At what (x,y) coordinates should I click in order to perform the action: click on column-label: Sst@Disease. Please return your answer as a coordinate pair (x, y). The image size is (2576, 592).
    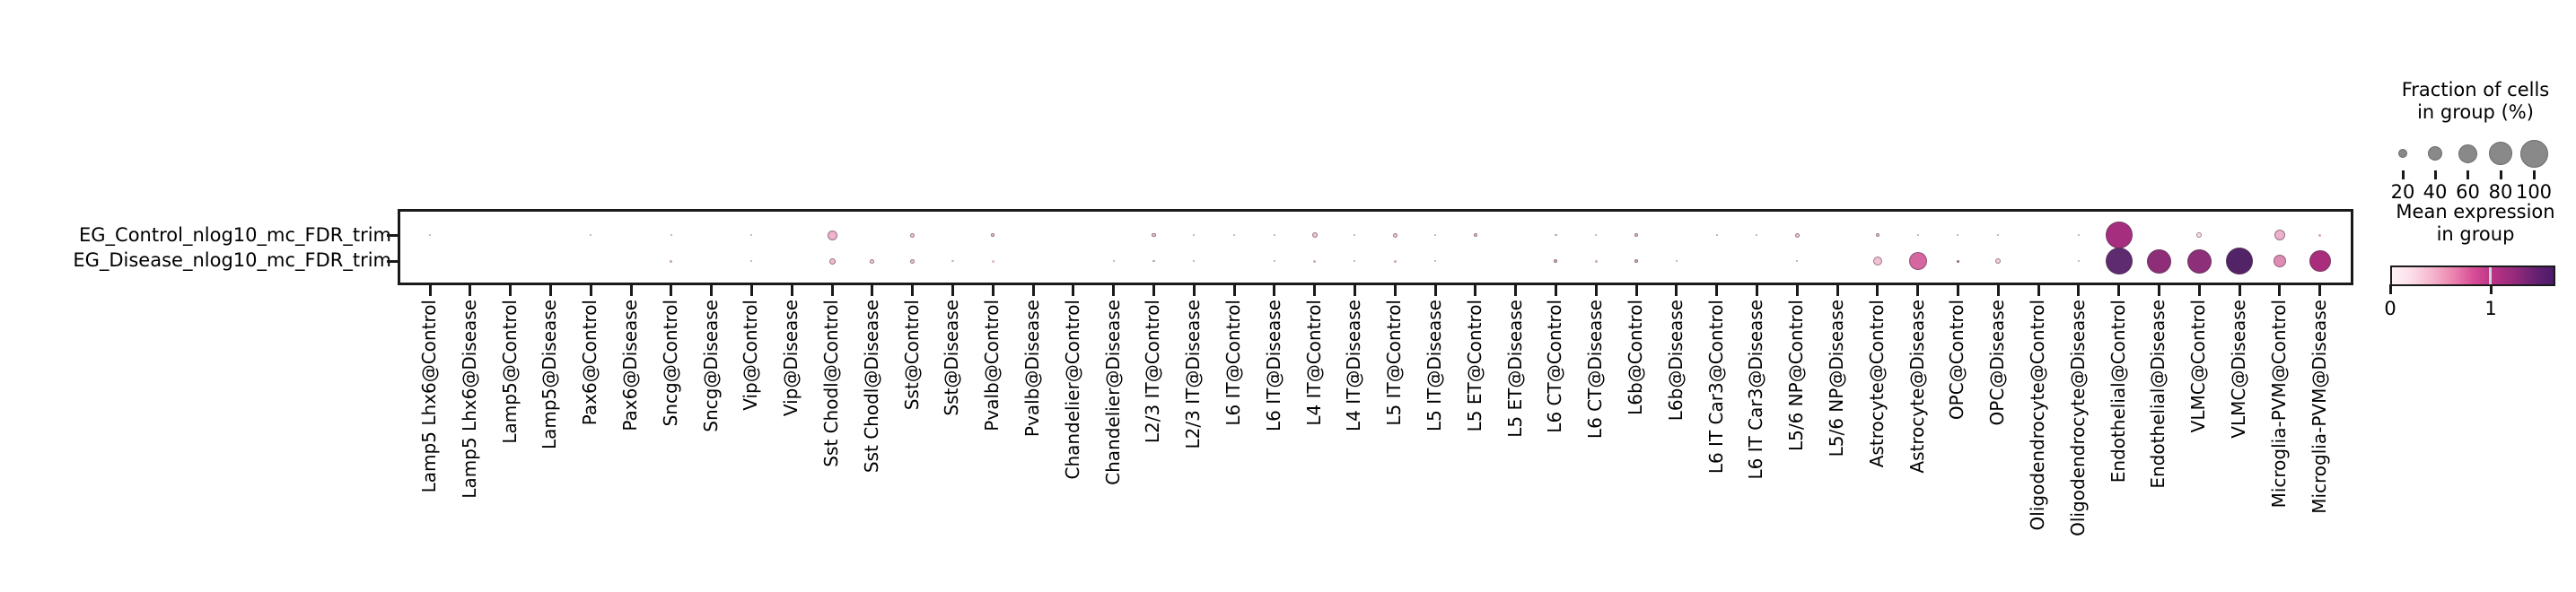
    Looking at the image, I should click on (952, 358).